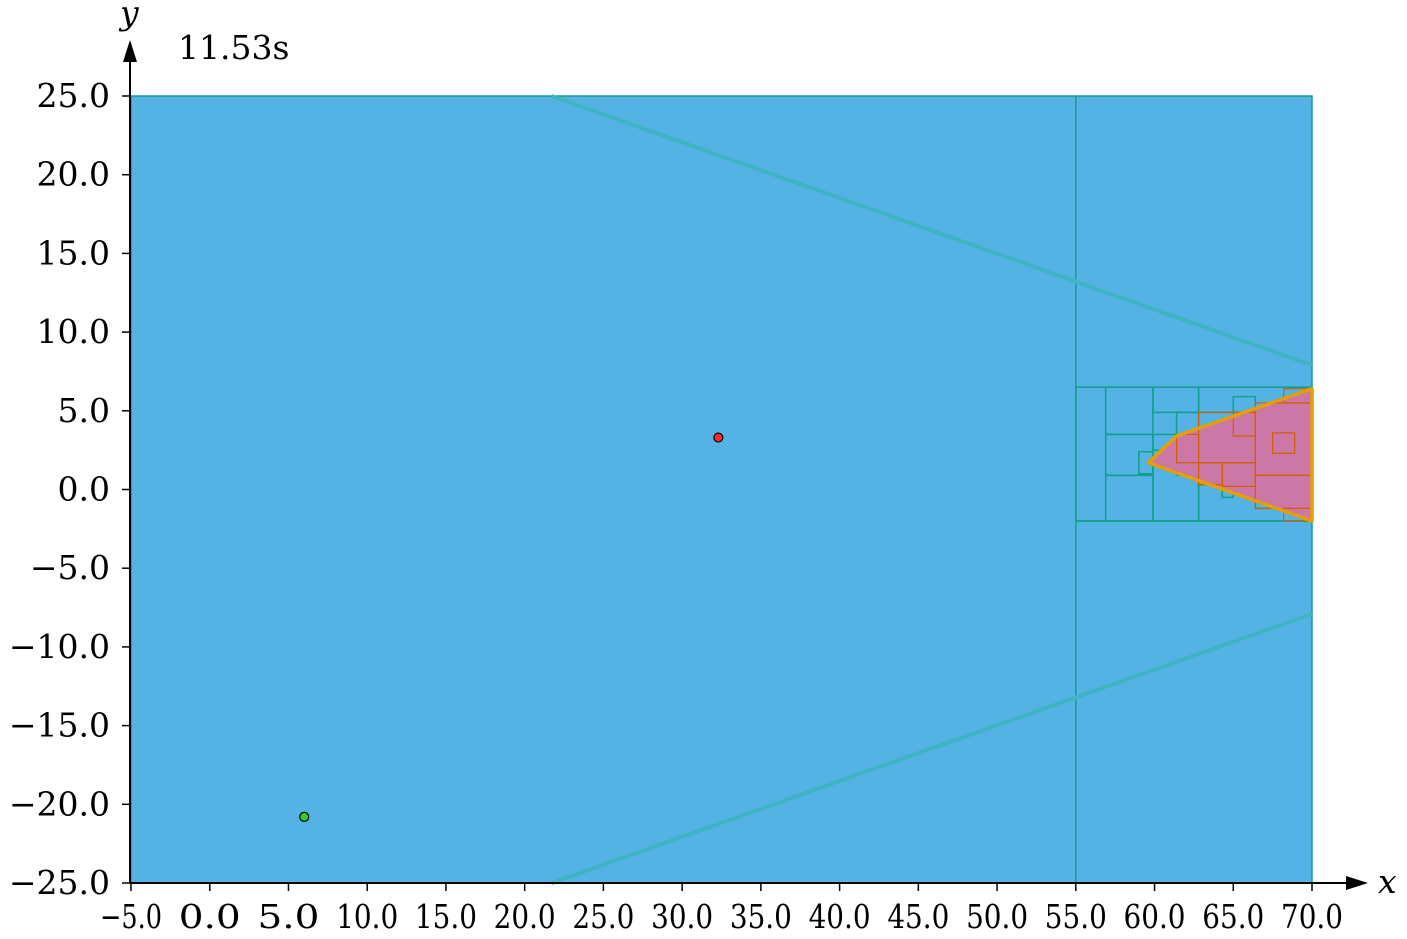 This screenshot has height=939, width=1407. I want to click on x-tick-label: 20.0, so click(525, 916).